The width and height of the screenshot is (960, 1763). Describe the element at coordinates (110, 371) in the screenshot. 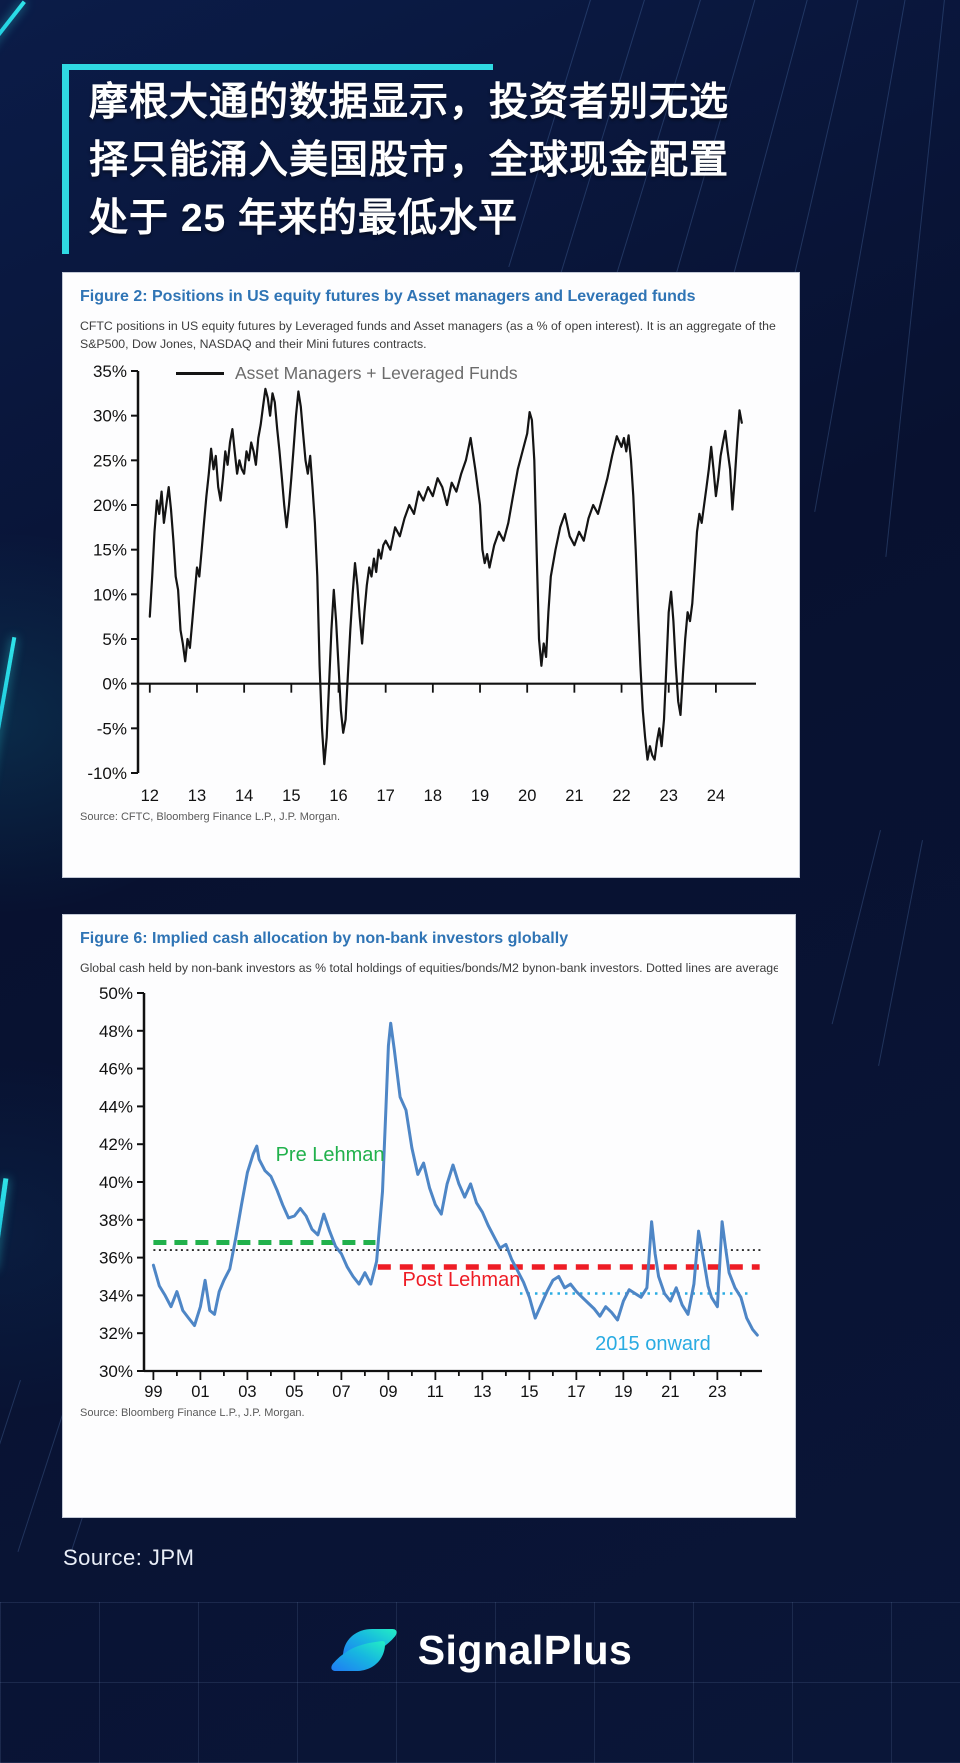

I see `svg-text: 35%` at that location.